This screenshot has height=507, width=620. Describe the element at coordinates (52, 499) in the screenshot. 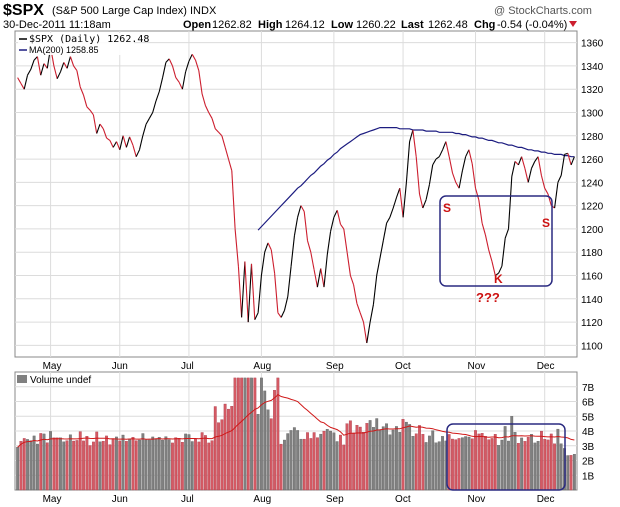

I see `volume-x-tick-label: May` at that location.